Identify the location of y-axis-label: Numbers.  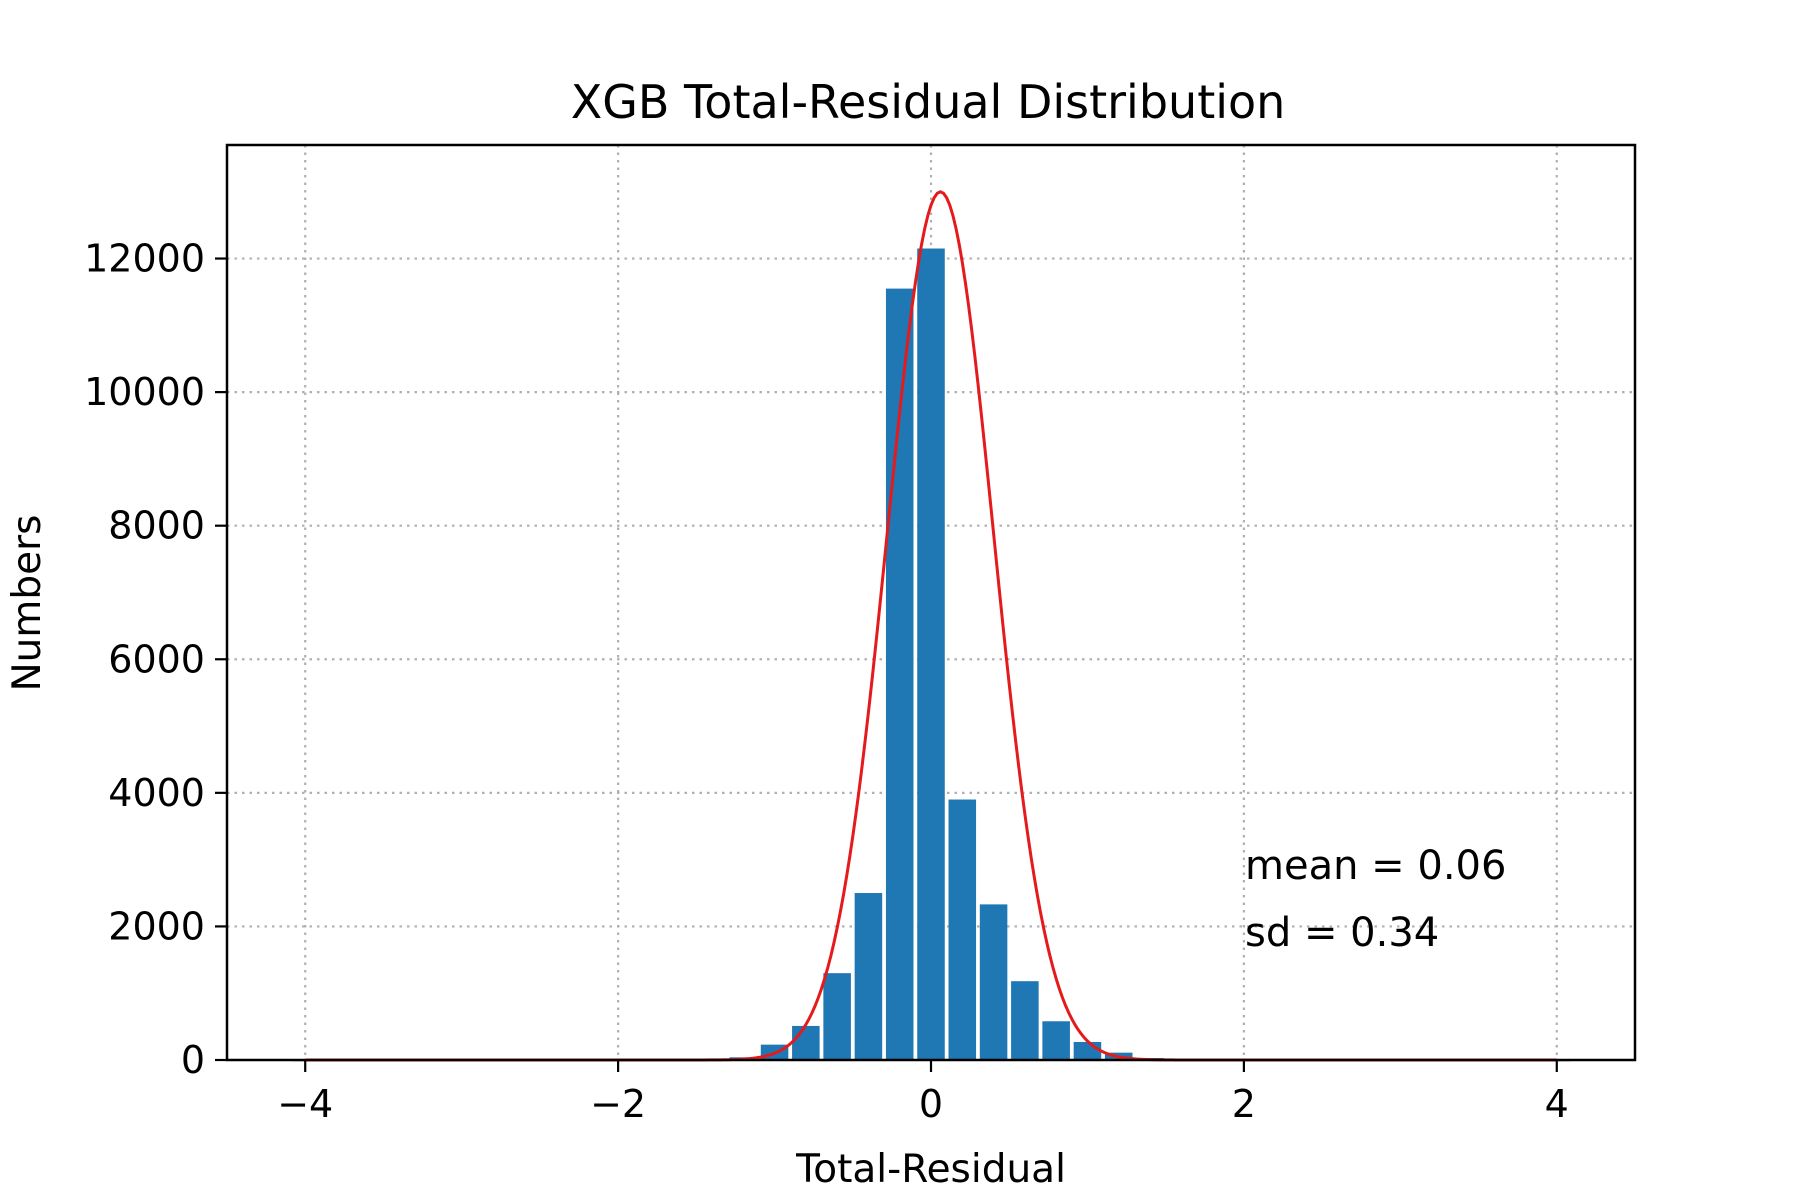
(27, 603).